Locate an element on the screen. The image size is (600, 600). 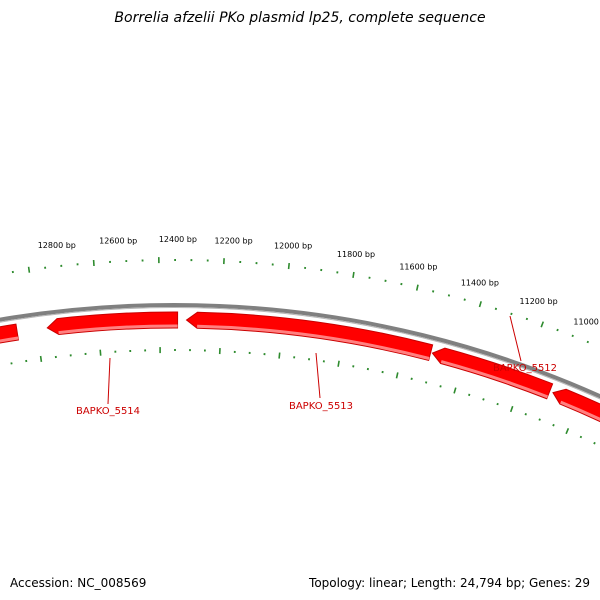
scale-label: 11400 bp is located at coordinates (480, 282).